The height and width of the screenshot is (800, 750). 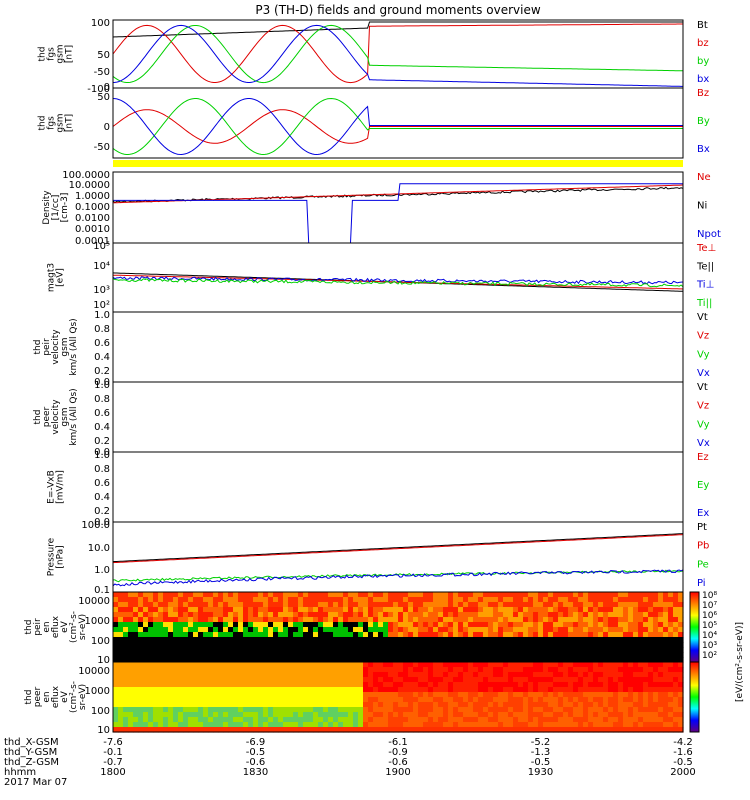 What do you see at coordinates (94, 631) in the screenshot?
I see `yticks-peir_eflux: 10000 1000 100 10` at bounding box center [94, 631].